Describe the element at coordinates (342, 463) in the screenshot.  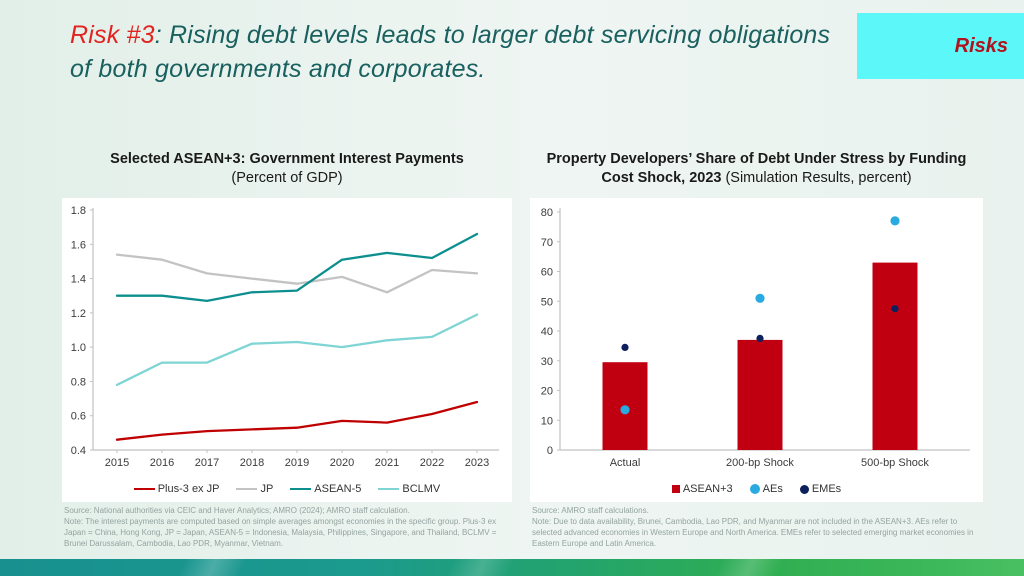
I see `svg-text: 2020` at that location.